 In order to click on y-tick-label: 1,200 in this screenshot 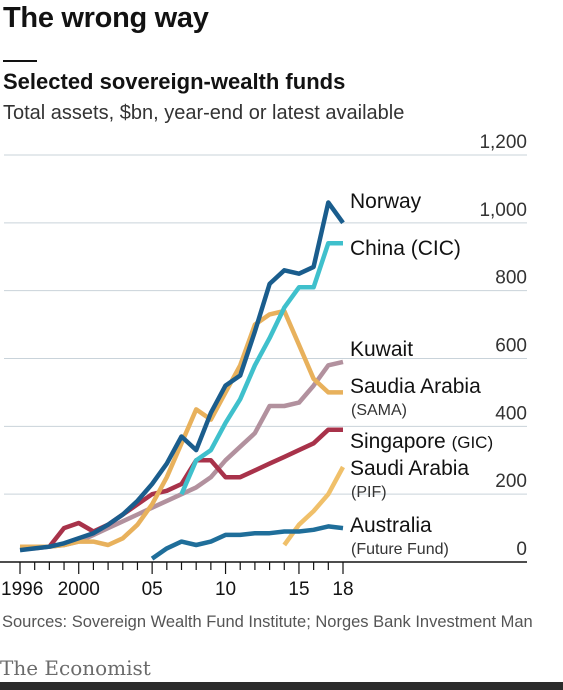, I will do `click(503, 142)`.